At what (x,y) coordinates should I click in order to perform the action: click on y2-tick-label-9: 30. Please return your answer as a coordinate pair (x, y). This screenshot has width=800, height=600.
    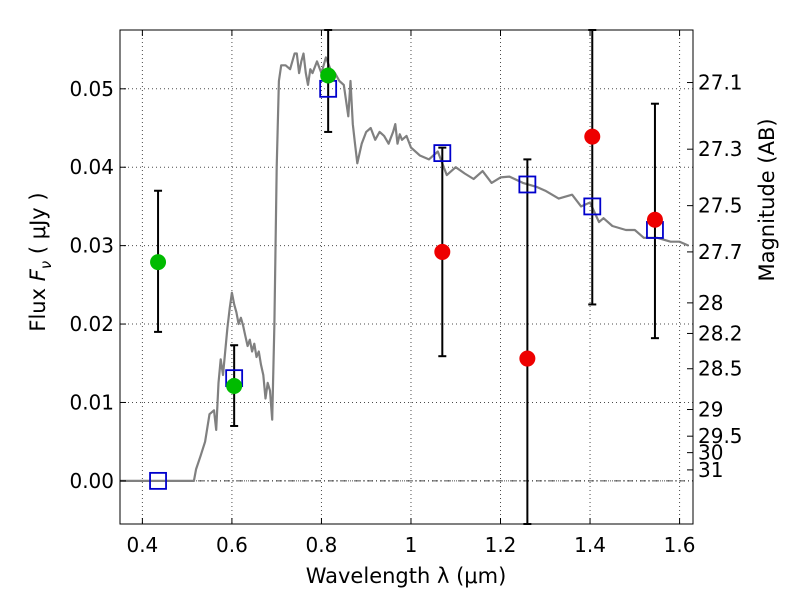
    Looking at the image, I should click on (710, 453).